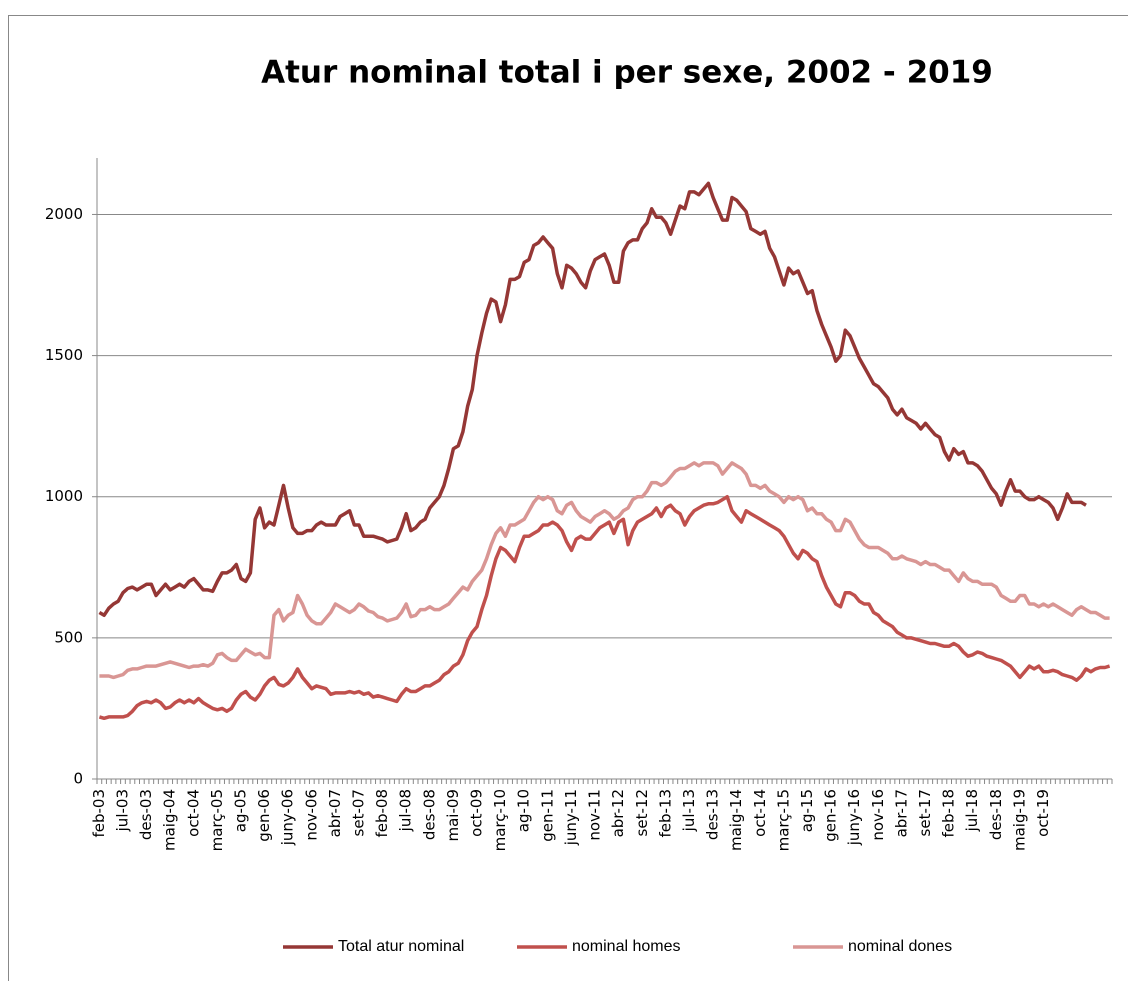 This screenshot has height=981, width=1128. I want to click on x-tick-label: nov-16, so click(878, 815).